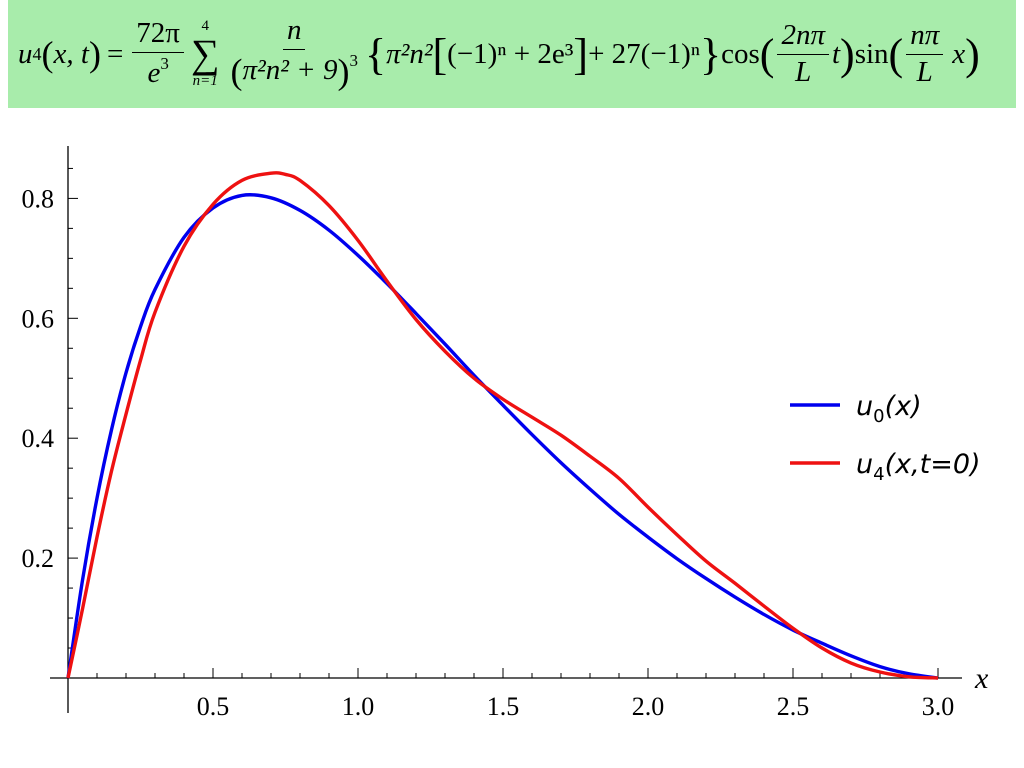 This screenshot has width=1024, height=768. What do you see at coordinates (158, 35) in the screenshot?
I see `coef-numerator: 72π` at bounding box center [158, 35].